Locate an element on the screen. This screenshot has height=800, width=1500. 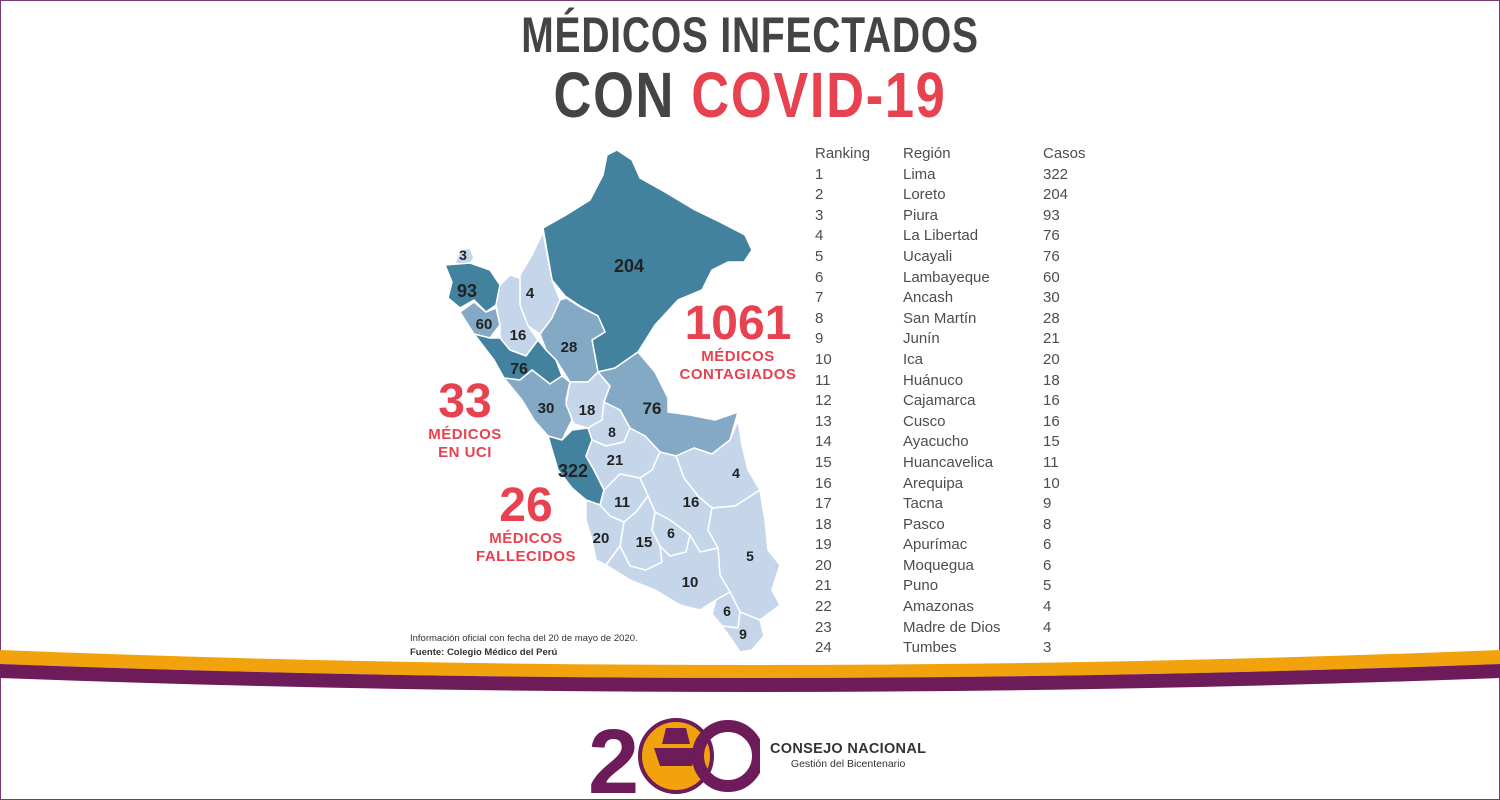
table-row: 9 Junín 21 is located at coordinates (965, 339).